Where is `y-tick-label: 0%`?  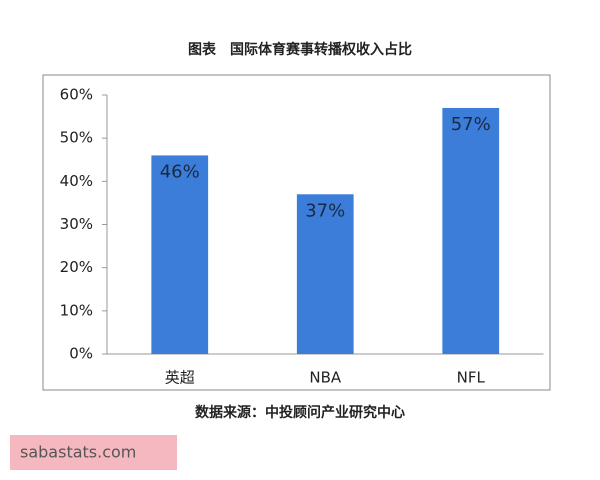 y-tick-label: 0% is located at coordinates (81, 354).